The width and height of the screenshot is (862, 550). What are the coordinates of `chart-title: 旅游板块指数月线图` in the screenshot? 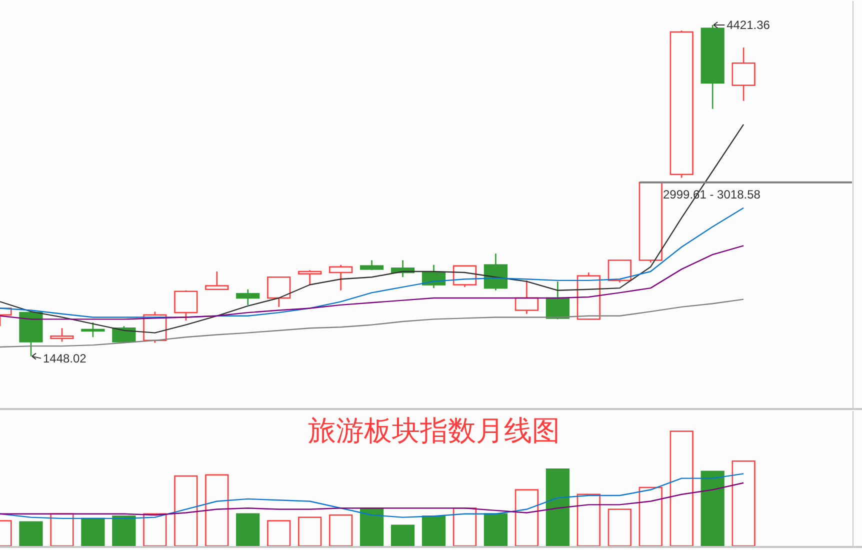 It's located at (434, 430).